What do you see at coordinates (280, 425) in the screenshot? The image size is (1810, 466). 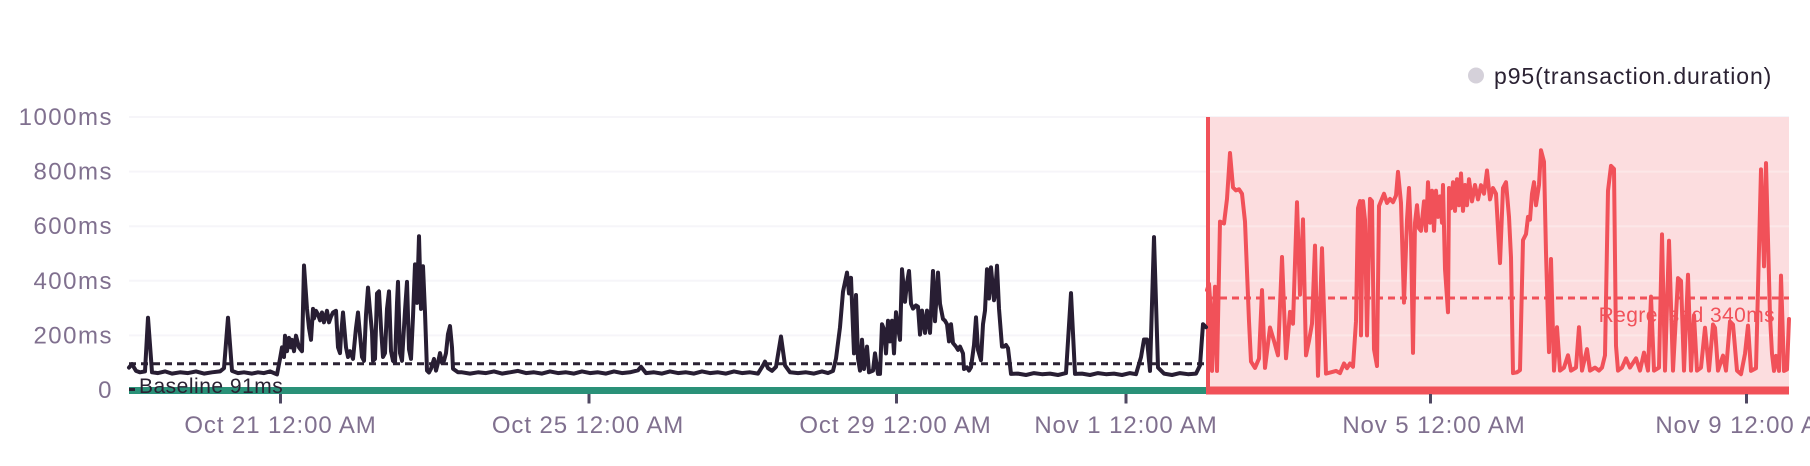 I see `svg-text: Oct 21 12:00 AM` at bounding box center [280, 425].